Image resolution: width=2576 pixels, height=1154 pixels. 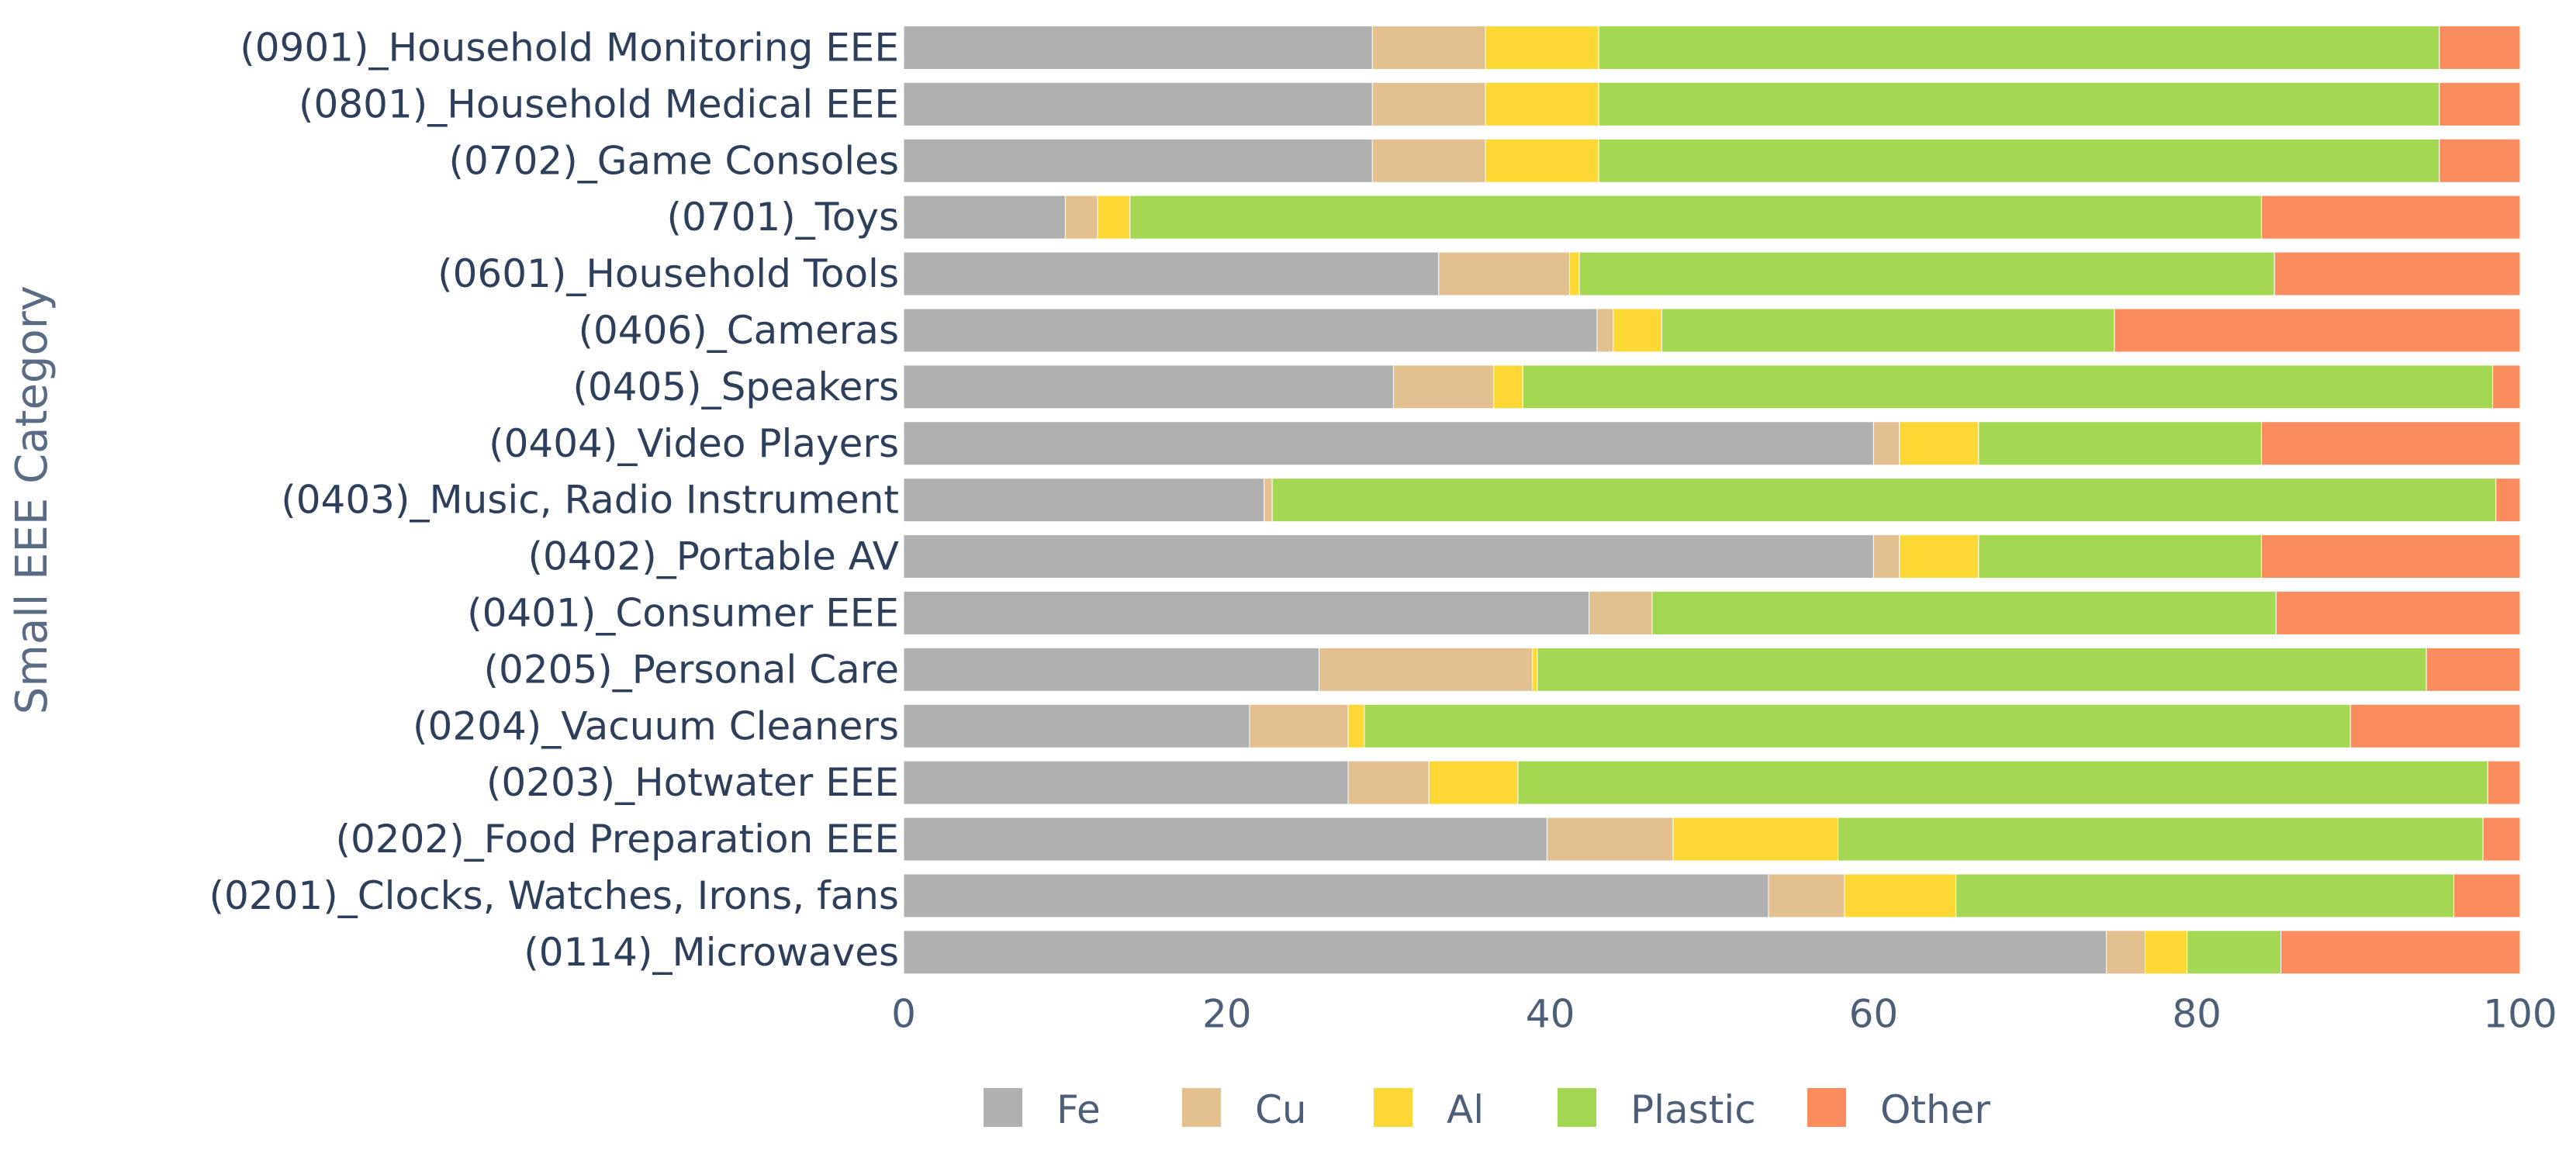 What do you see at coordinates (711, 952) in the screenshot?
I see `category-label: (0114)_Microwaves` at bounding box center [711, 952].